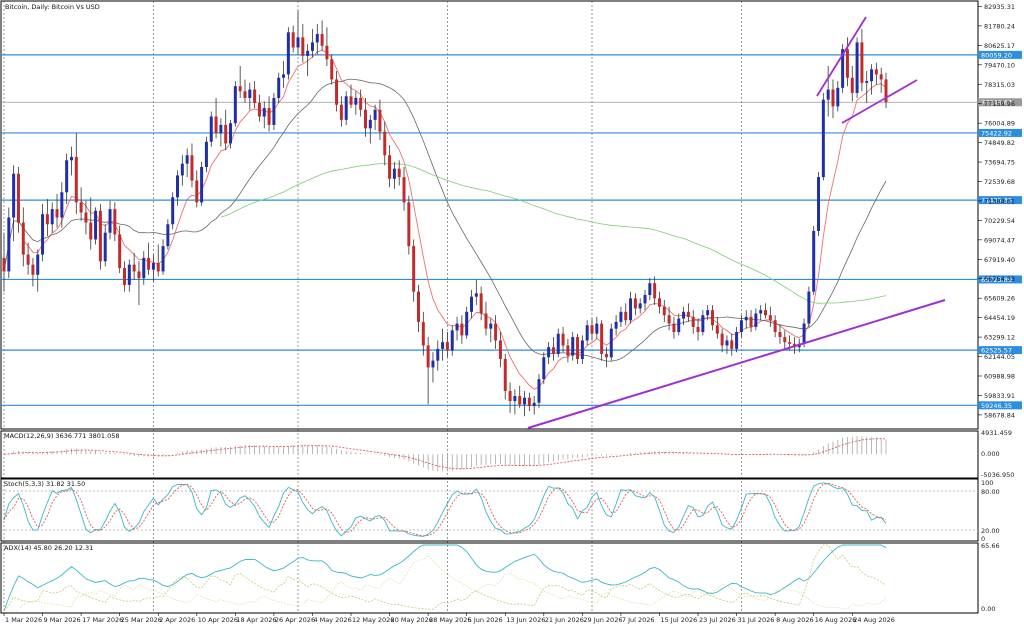 This screenshot has height=625, width=1024. Describe the element at coordinates (996, 133) in the screenshot. I see `level-price-label: 75422.92` at that location.